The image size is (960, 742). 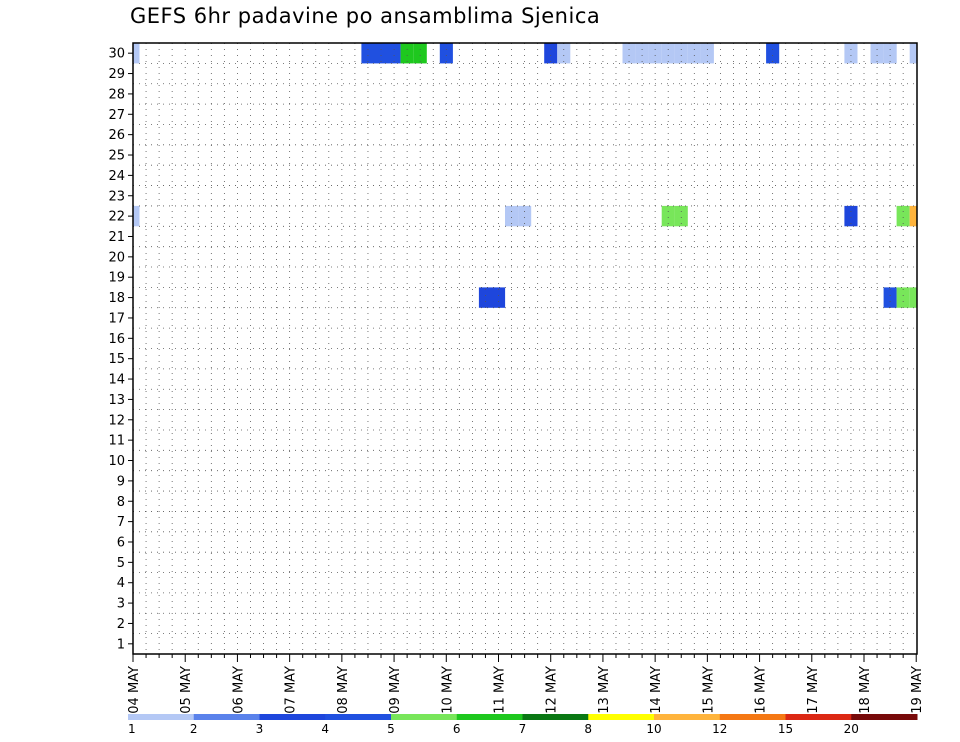 What do you see at coordinates (116, 54) in the screenshot?
I see `y-tick-label: 30` at bounding box center [116, 54].